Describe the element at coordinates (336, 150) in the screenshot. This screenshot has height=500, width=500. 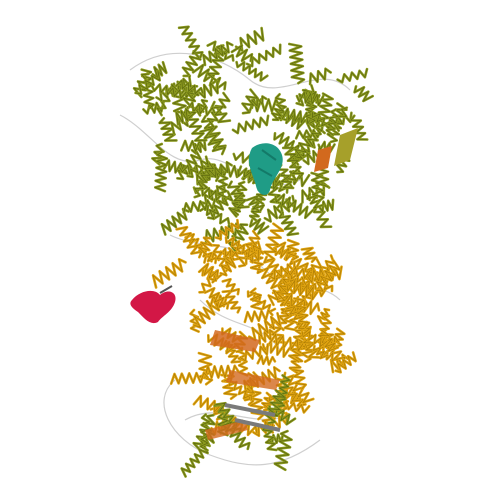
I see `orange-strand-upper` at that location.